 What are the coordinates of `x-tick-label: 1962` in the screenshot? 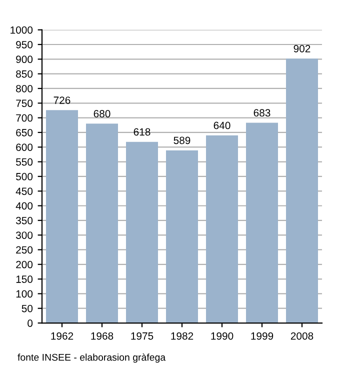 It's located at (62, 336).